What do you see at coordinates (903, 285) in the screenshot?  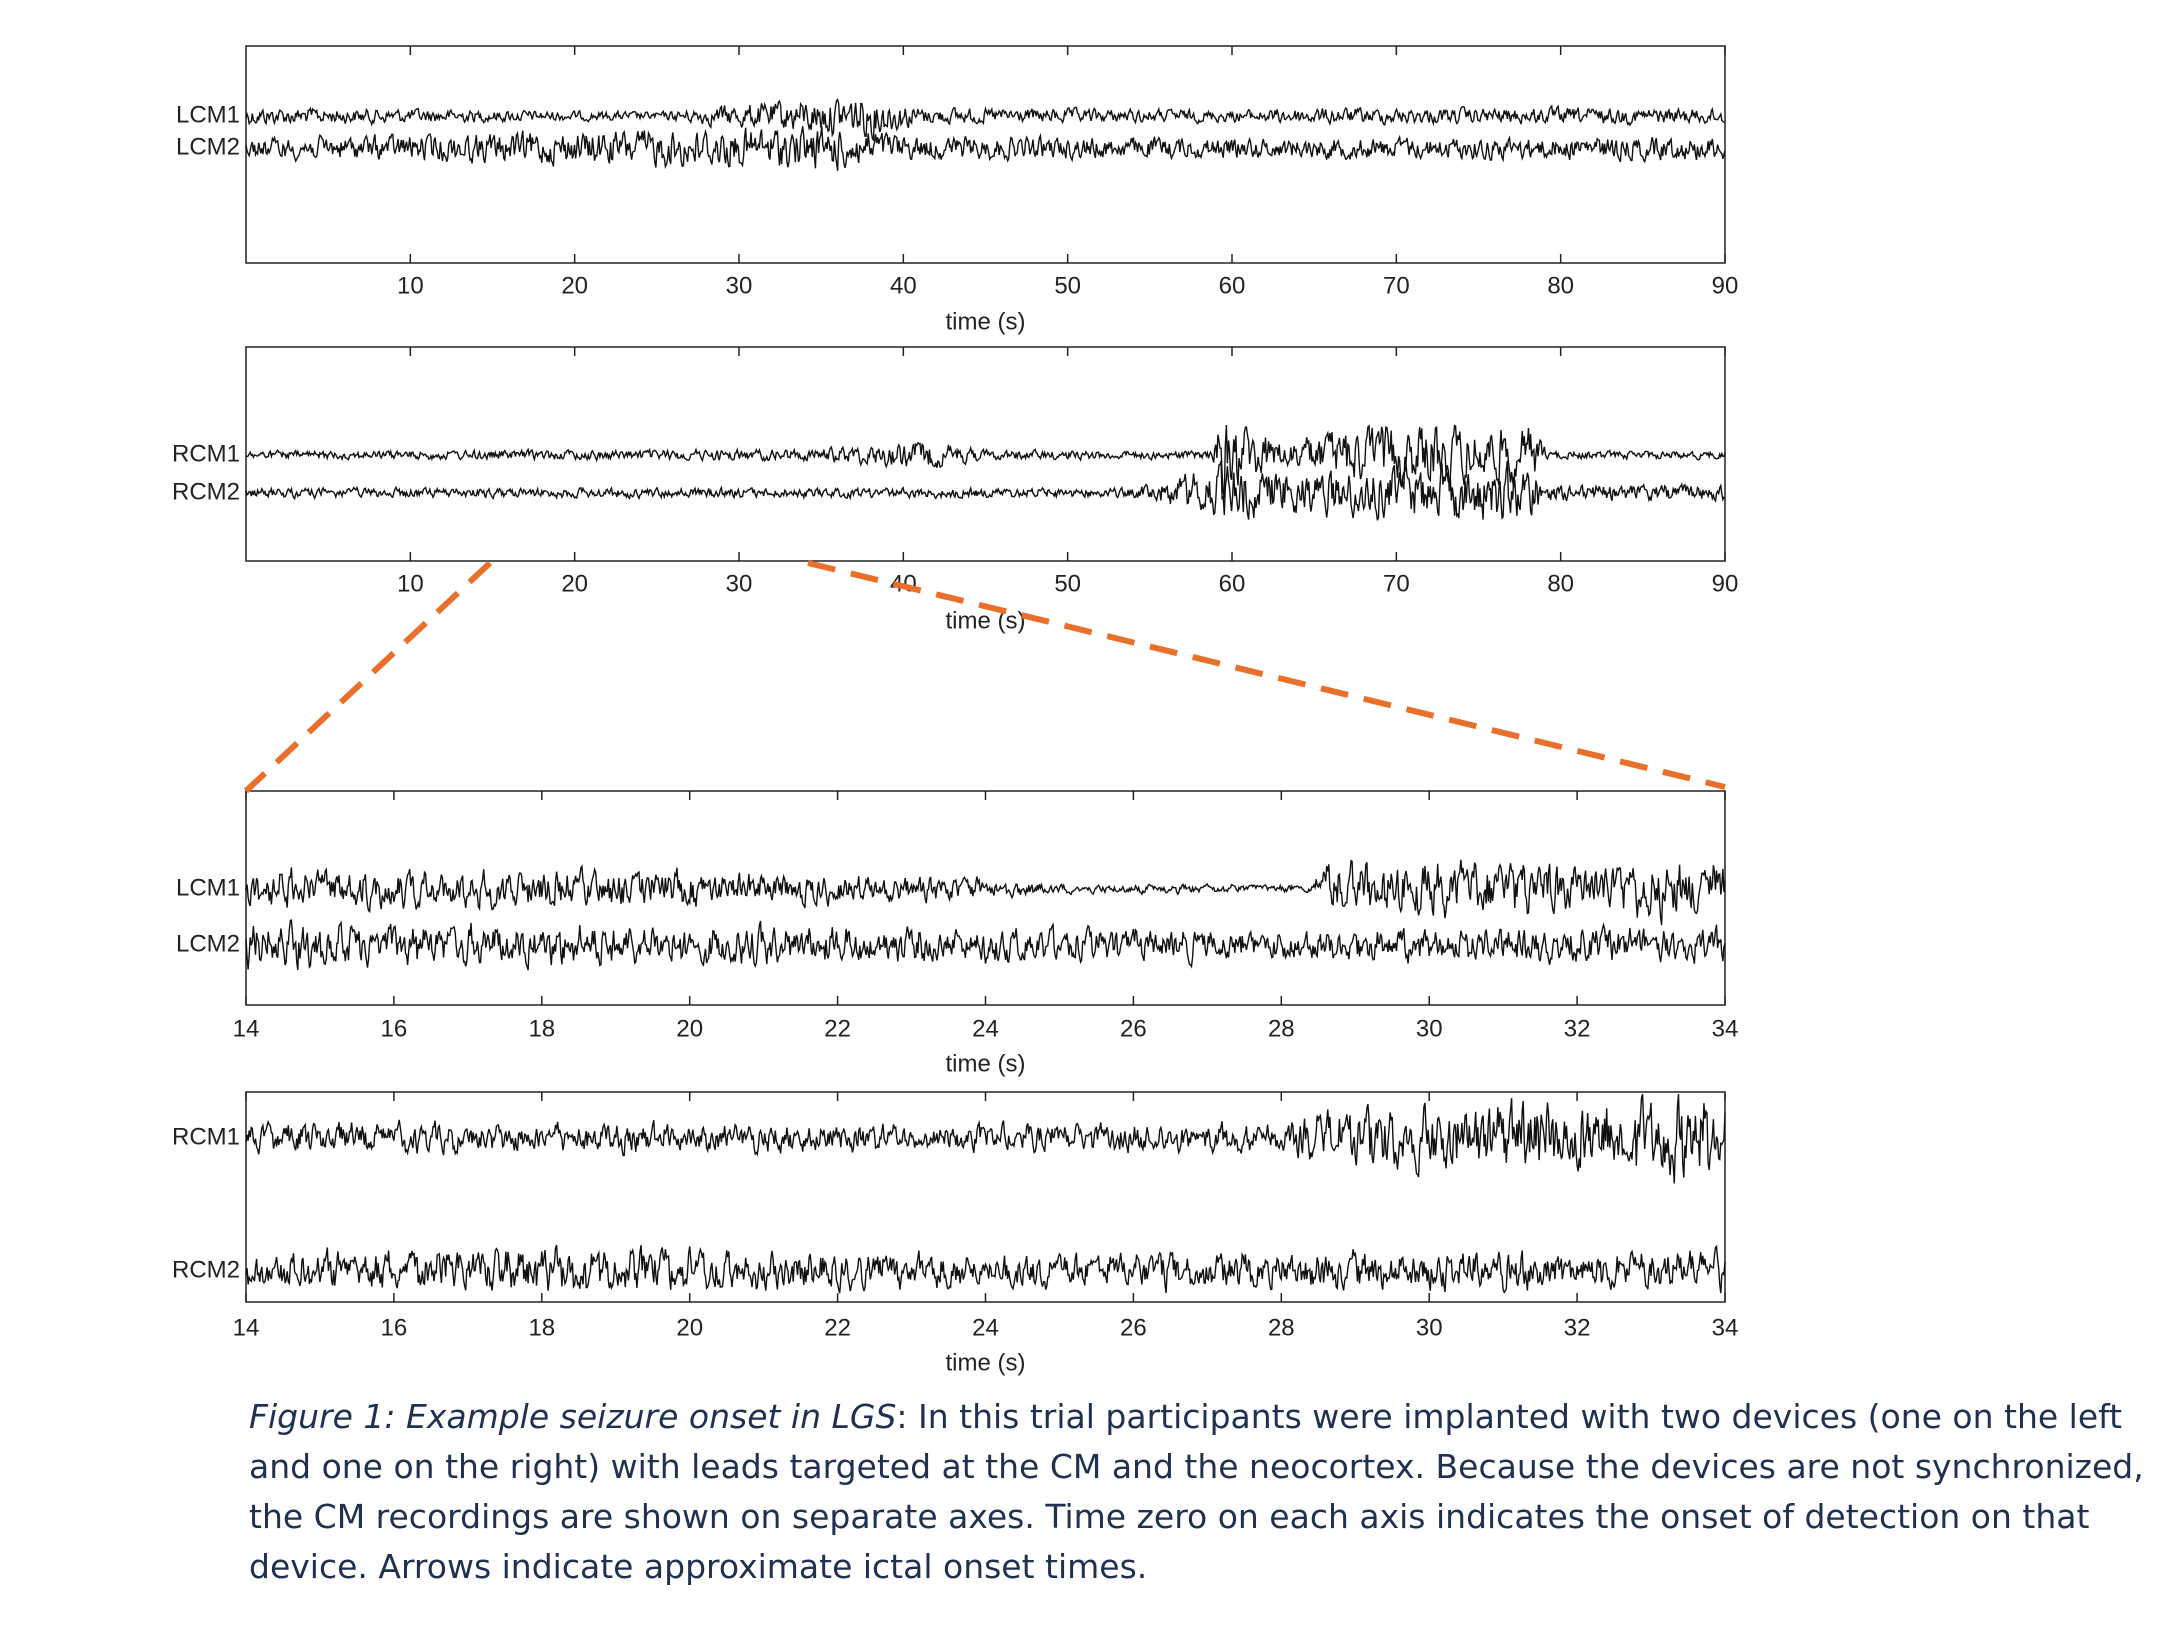 I see `x-tick-label: 40` at bounding box center [903, 285].